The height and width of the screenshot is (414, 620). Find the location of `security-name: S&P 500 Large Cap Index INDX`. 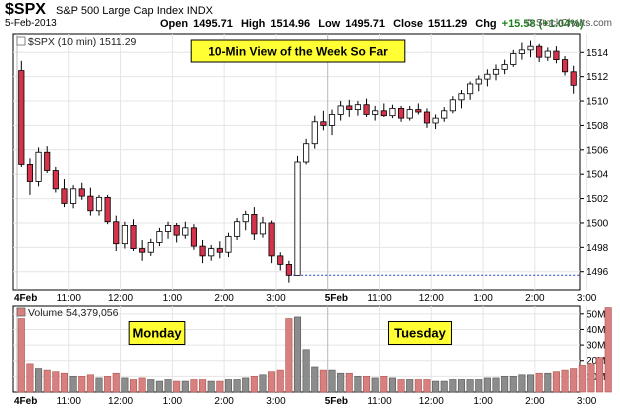

security-name: S&P 500 Large Cap Index INDX is located at coordinates (134, 11).